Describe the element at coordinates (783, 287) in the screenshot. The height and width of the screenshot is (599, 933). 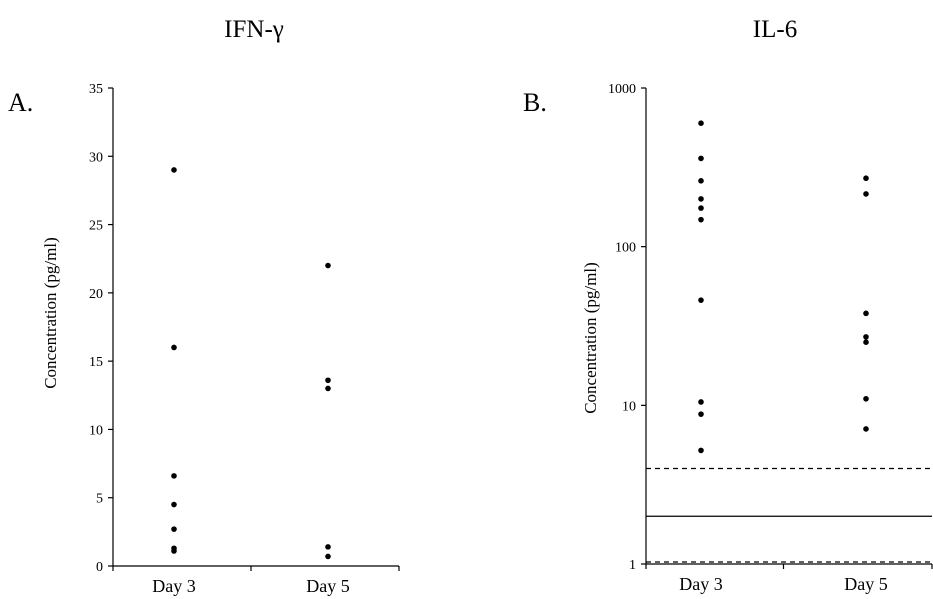
I see `panel-b-points` at that location.